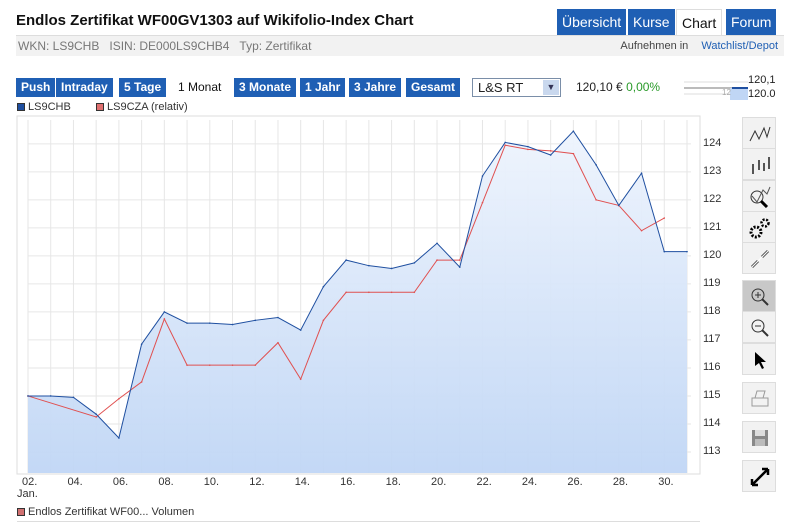 Image resolution: width=789 pixels, height=523 pixels. Describe the element at coordinates (348, 482) in the screenshot. I see `x-tick-label: 16.` at that location.